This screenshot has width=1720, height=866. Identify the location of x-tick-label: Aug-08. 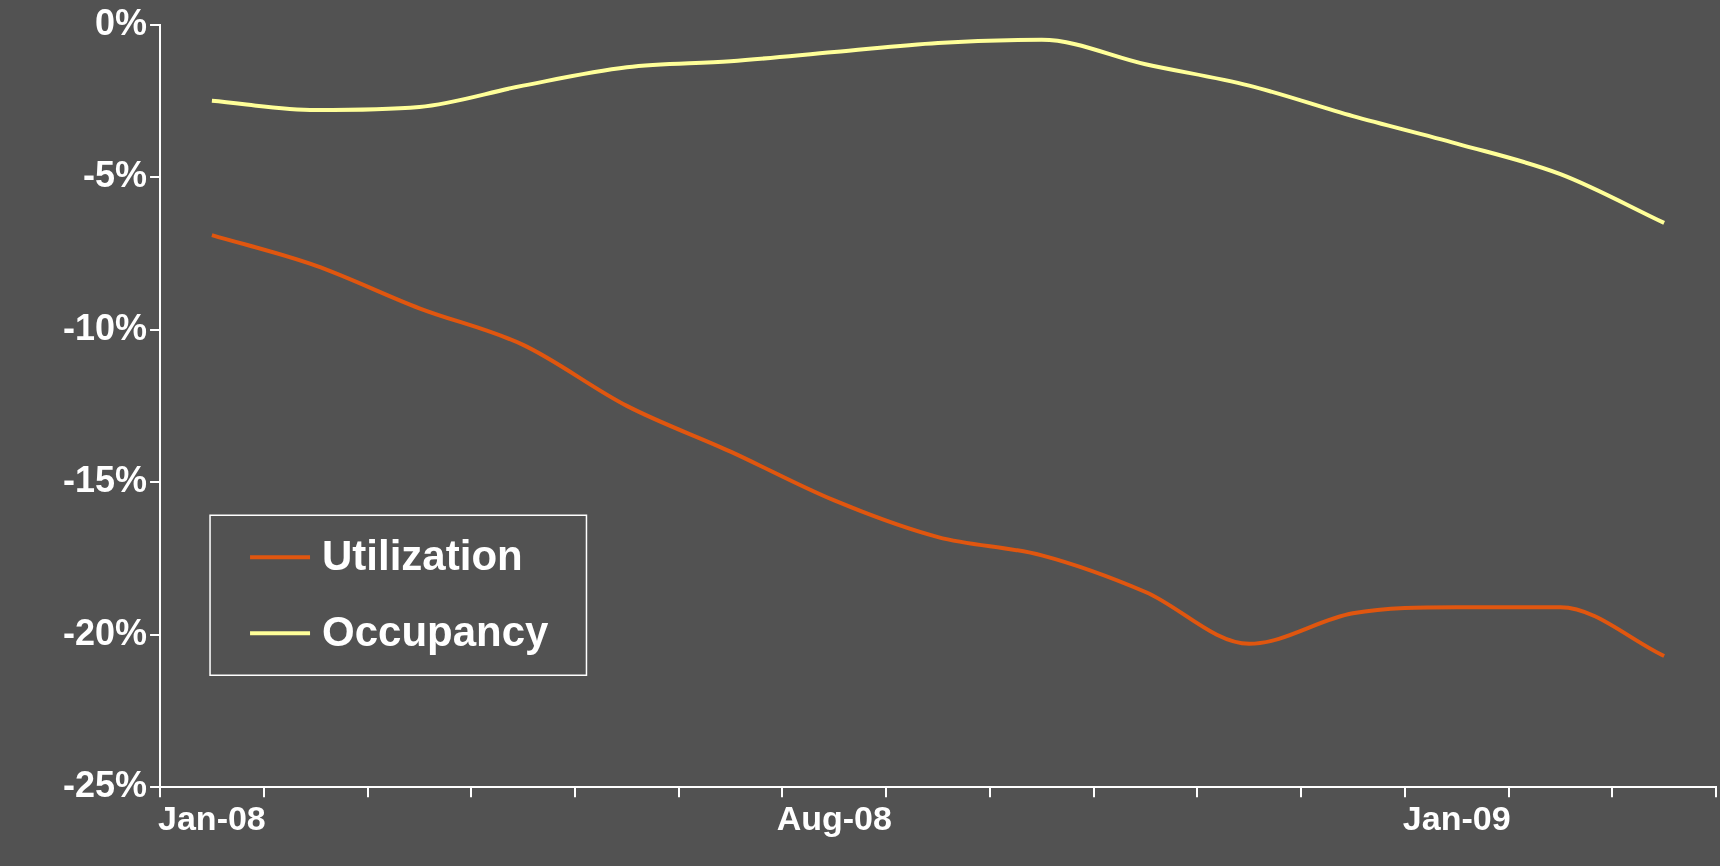
(834, 817).